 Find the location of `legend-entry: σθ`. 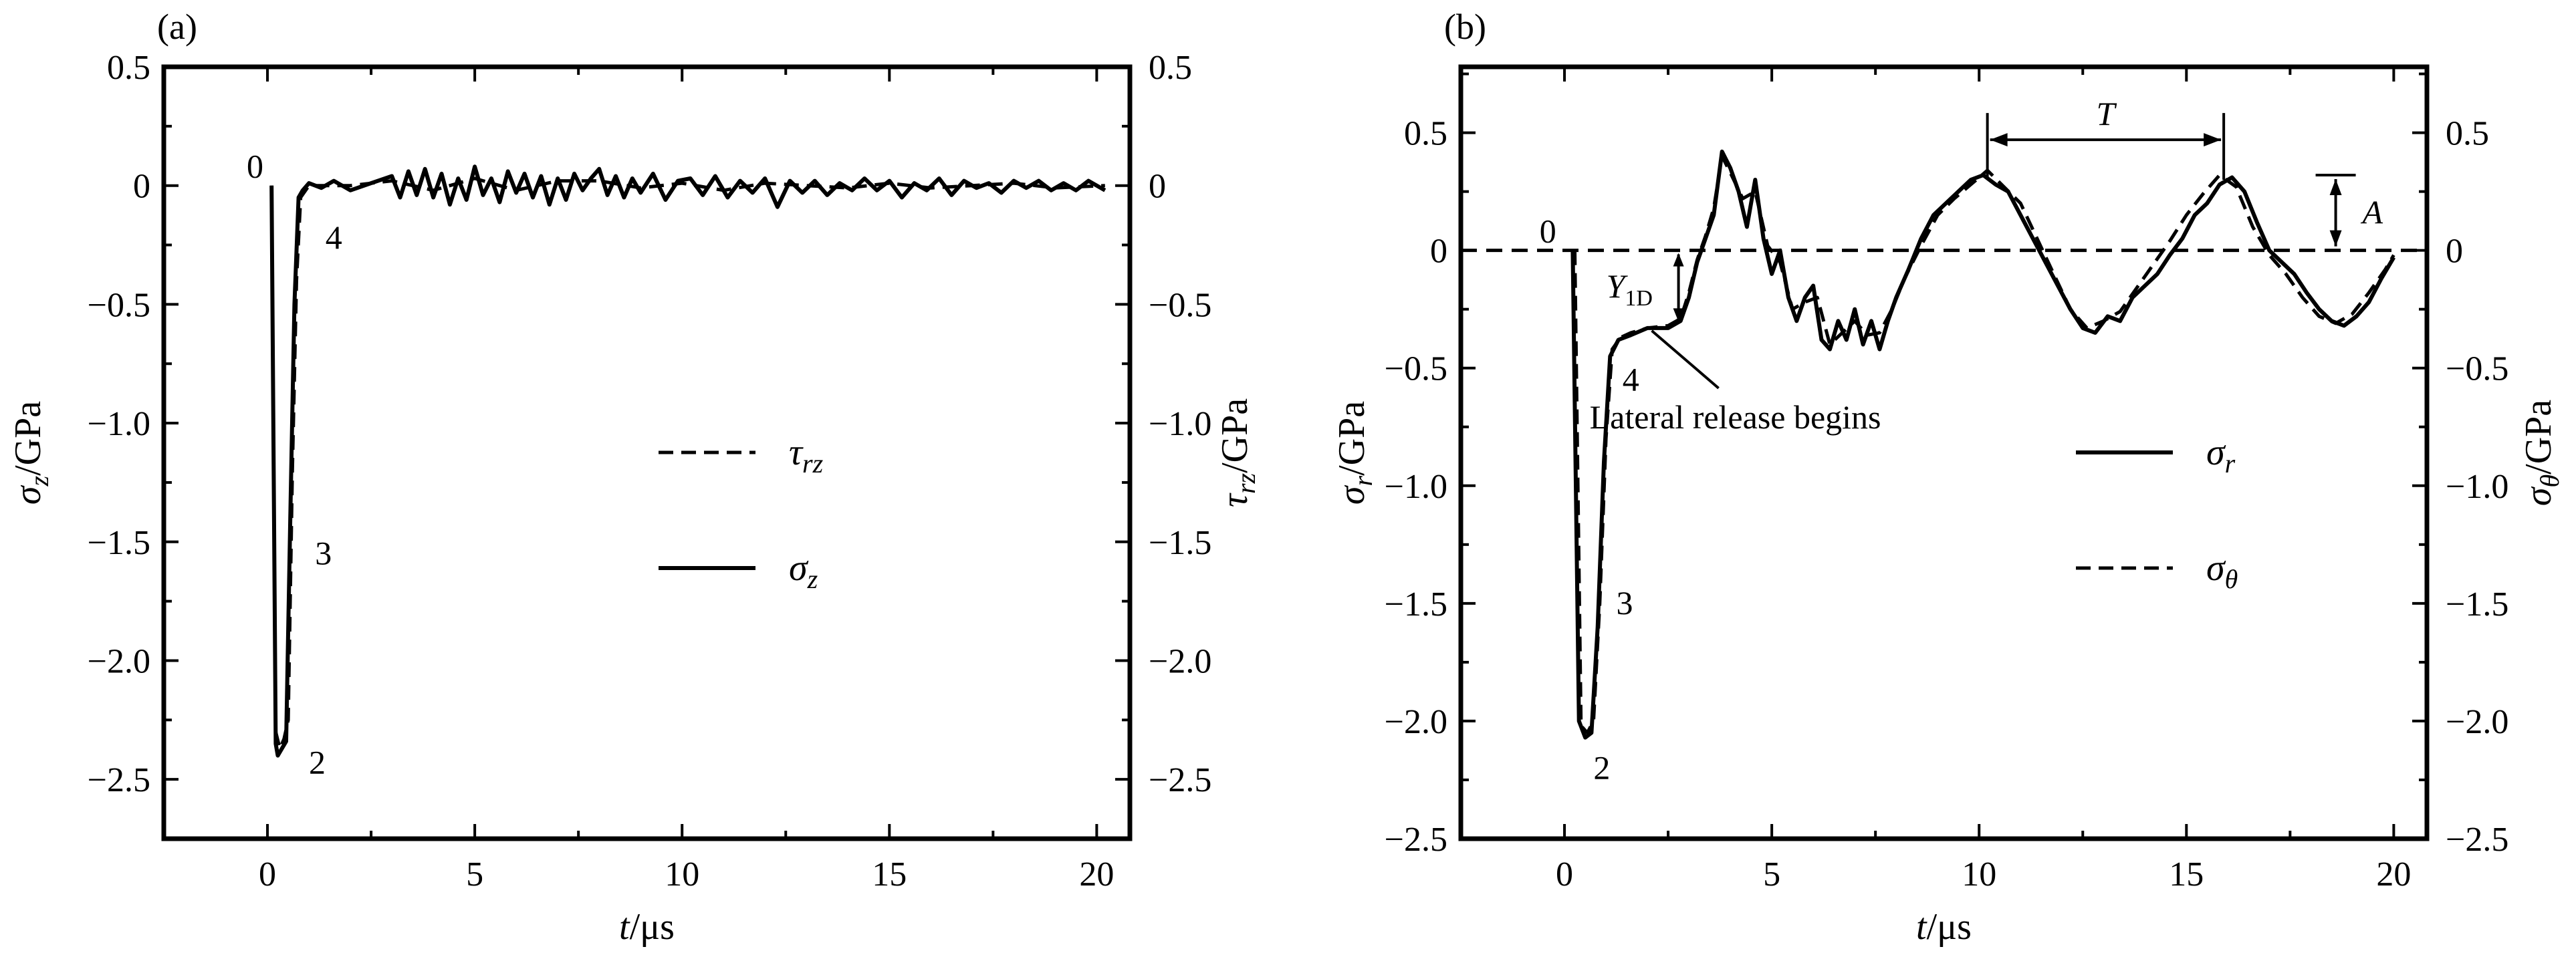

legend-entry: σθ is located at coordinates (2222, 570).